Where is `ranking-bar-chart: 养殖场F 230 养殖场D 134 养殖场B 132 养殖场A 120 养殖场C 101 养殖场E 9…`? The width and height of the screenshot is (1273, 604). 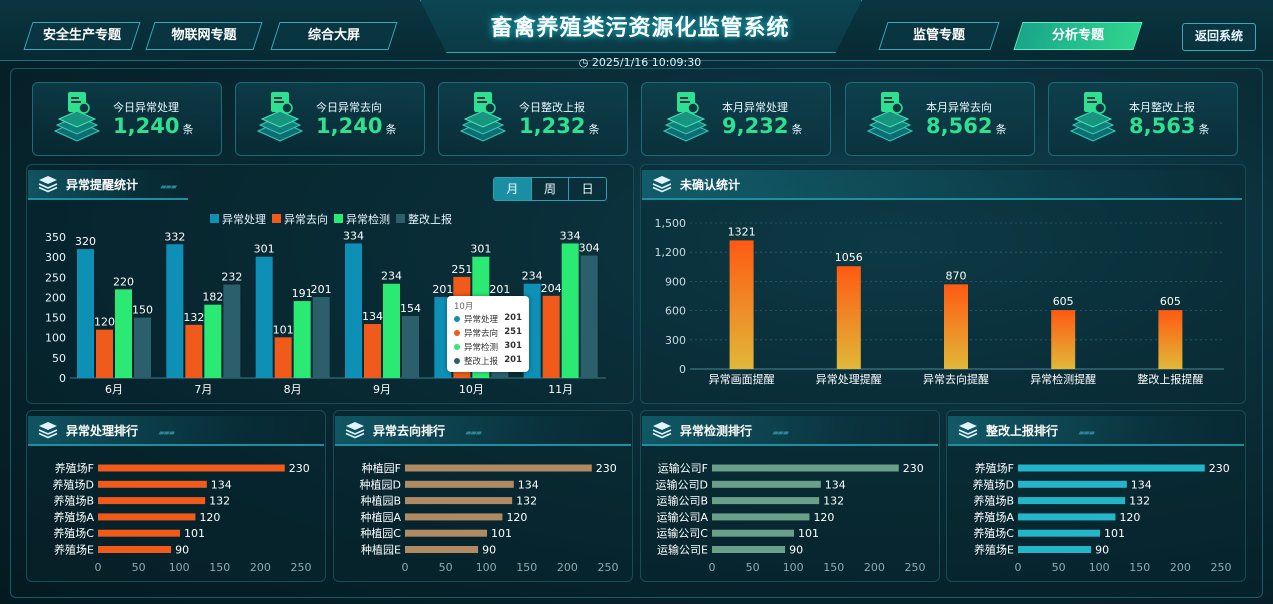 ranking-bar-chart: 养殖场F 230 养殖场D 134 养殖场B 132 养殖场A 120 养殖场C 101 养殖场E 9… is located at coordinates (1102, 517).